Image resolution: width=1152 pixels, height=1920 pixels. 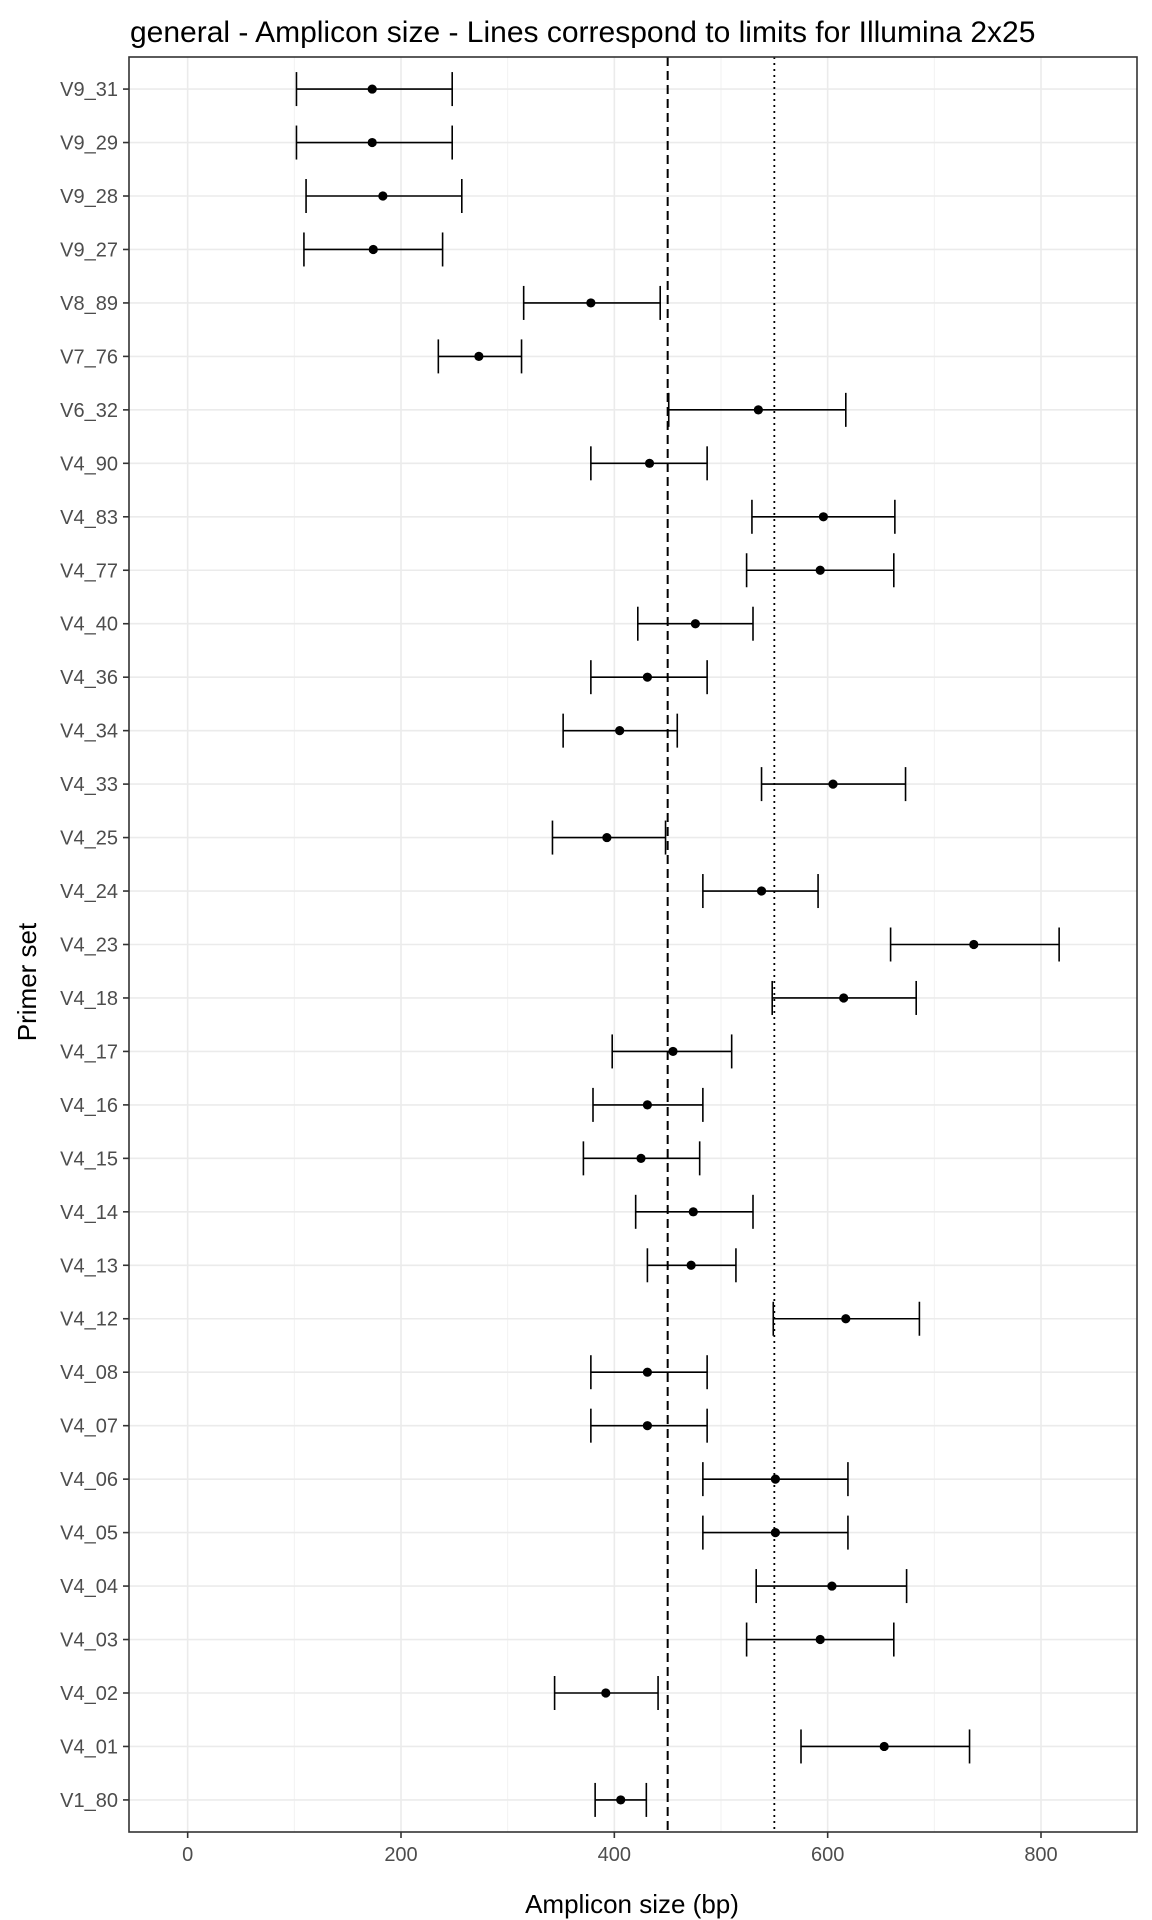 What do you see at coordinates (89, 197) in the screenshot?
I see `y-tick-label: V9_28` at bounding box center [89, 197].